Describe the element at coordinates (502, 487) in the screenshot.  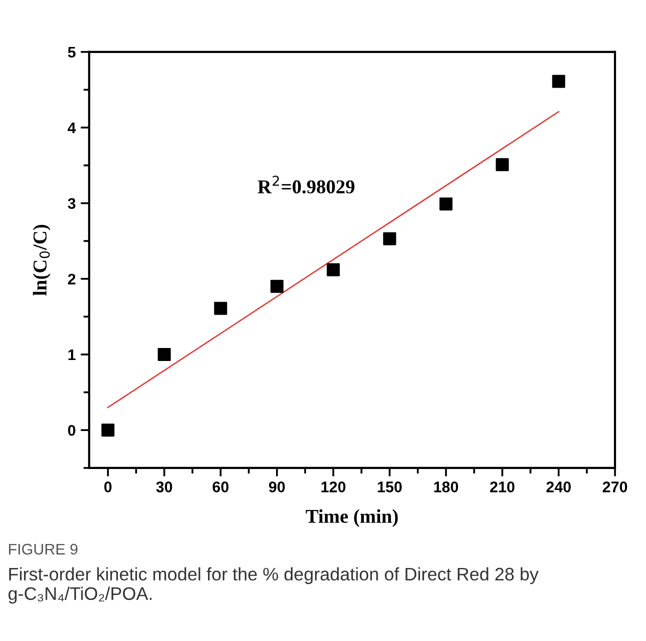
I see `x-tick-label: 210` at that location.